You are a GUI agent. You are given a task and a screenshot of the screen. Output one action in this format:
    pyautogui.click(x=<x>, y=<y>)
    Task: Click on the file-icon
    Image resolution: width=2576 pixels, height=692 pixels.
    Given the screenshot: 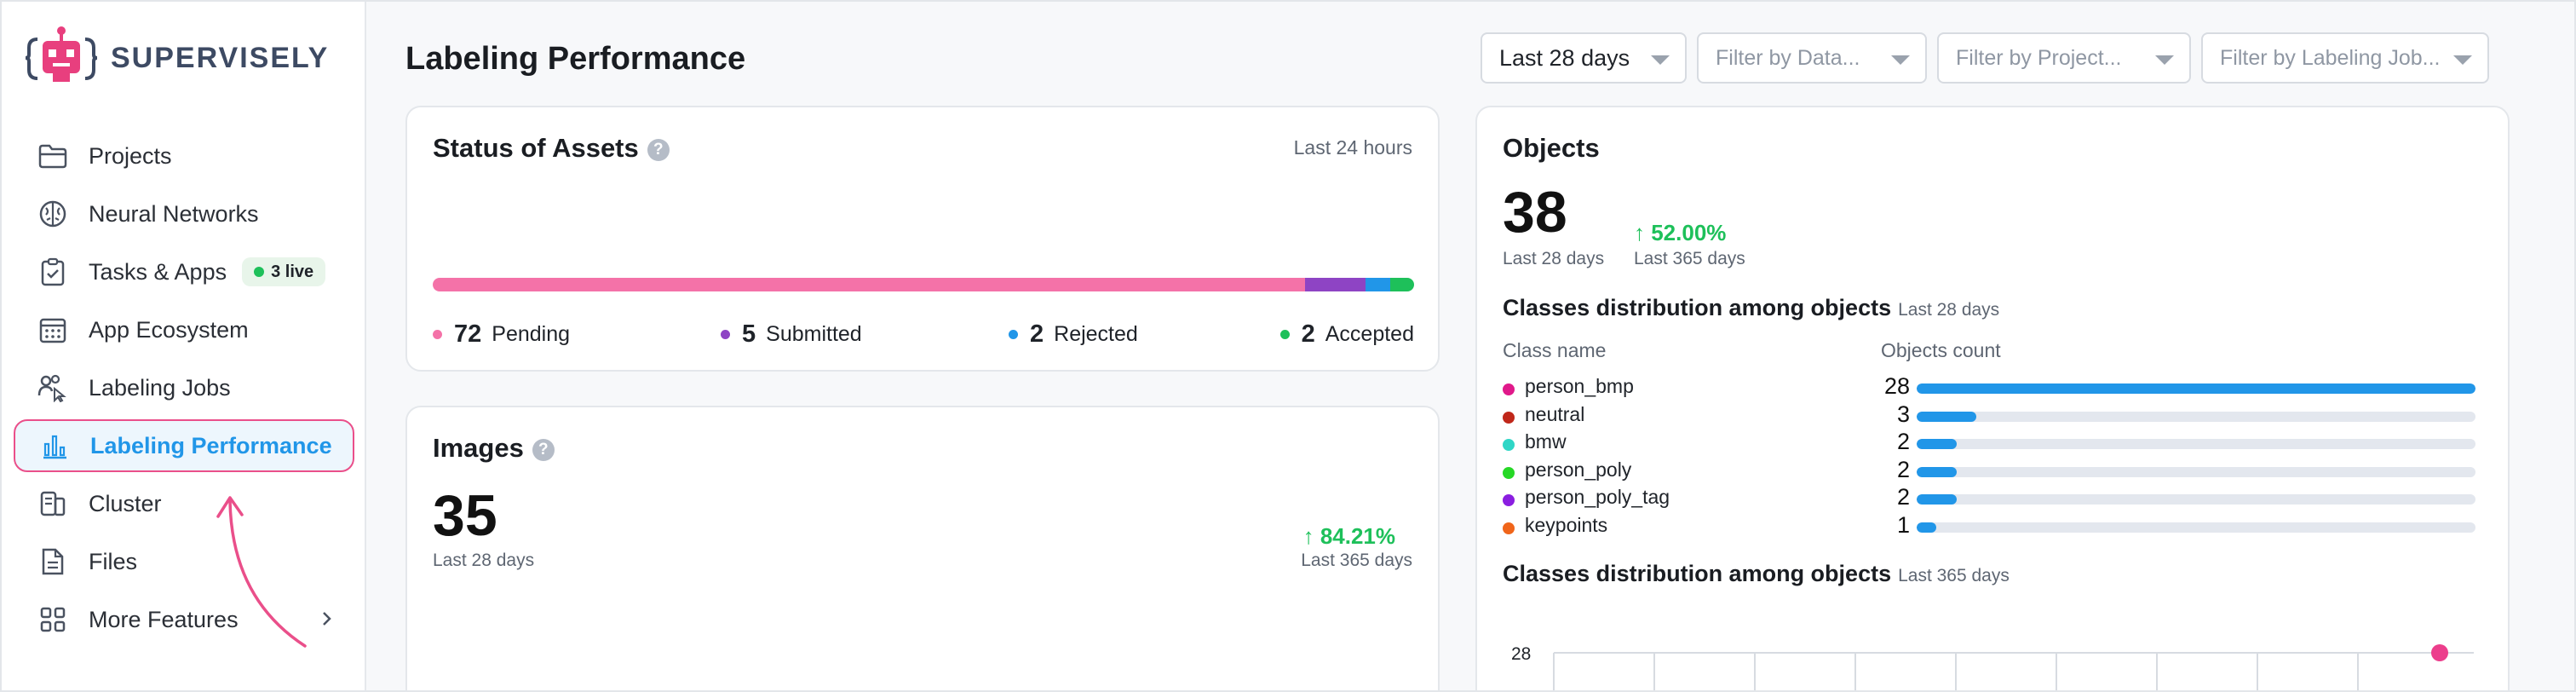 What is the action you would take?
    pyautogui.click(x=53, y=561)
    